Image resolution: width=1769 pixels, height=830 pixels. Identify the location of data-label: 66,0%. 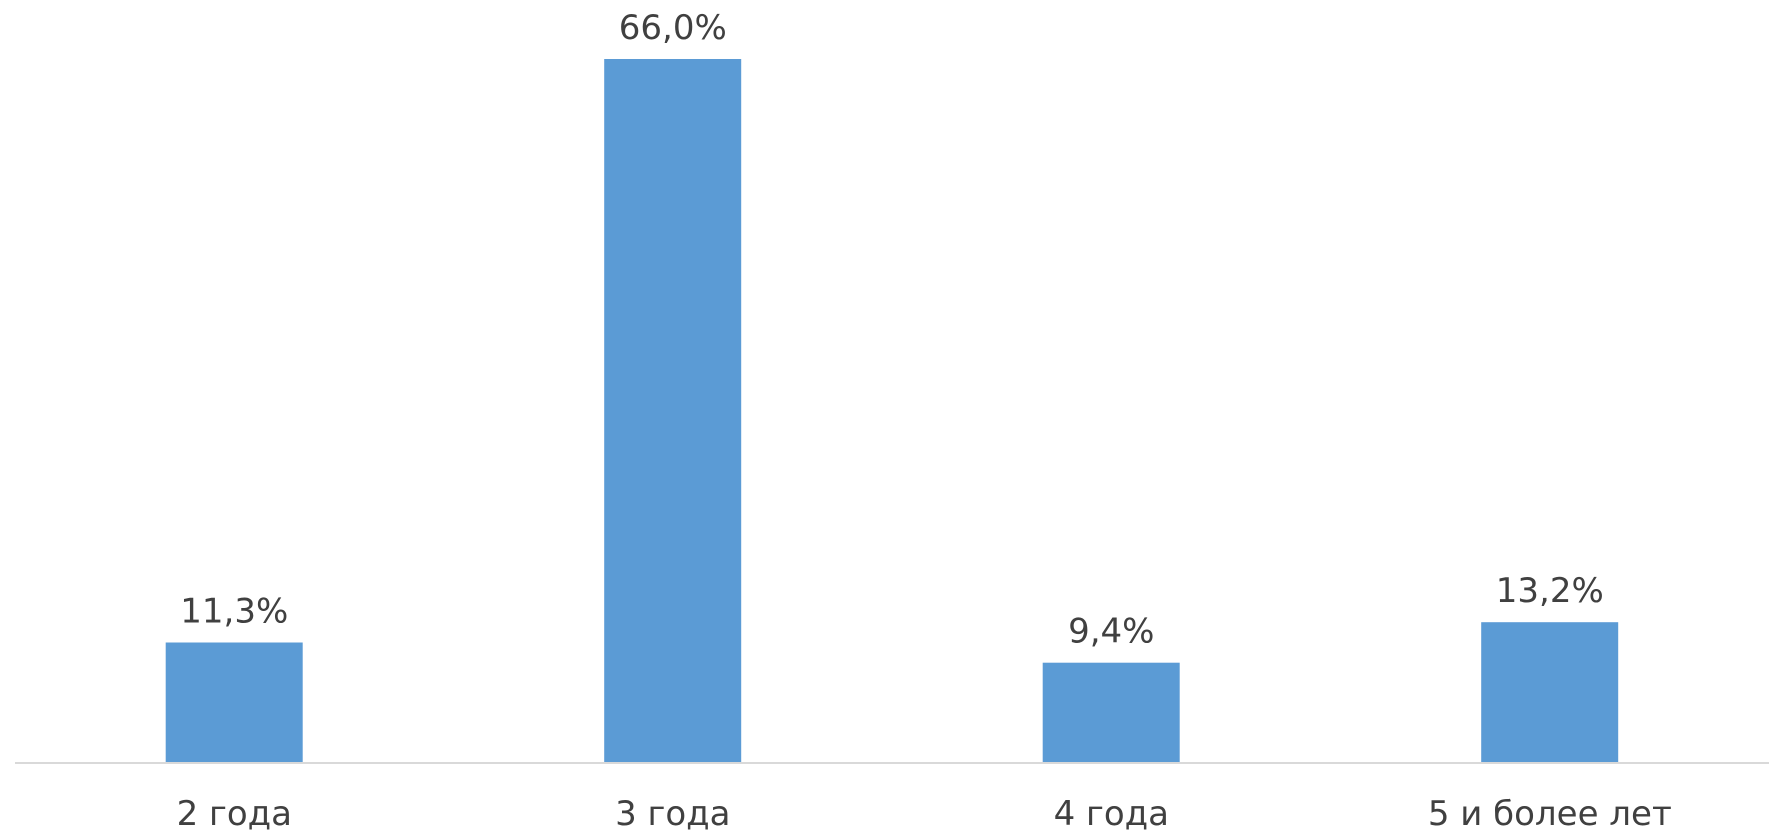
(673, 28).